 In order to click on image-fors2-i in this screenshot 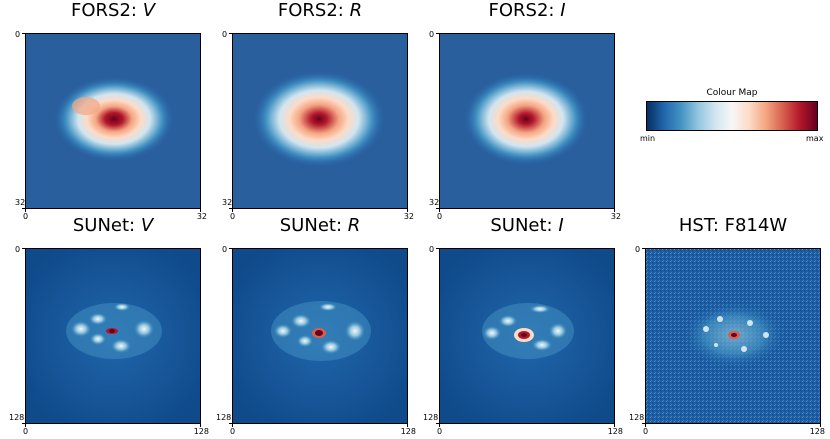, I will do `click(527, 121)`.